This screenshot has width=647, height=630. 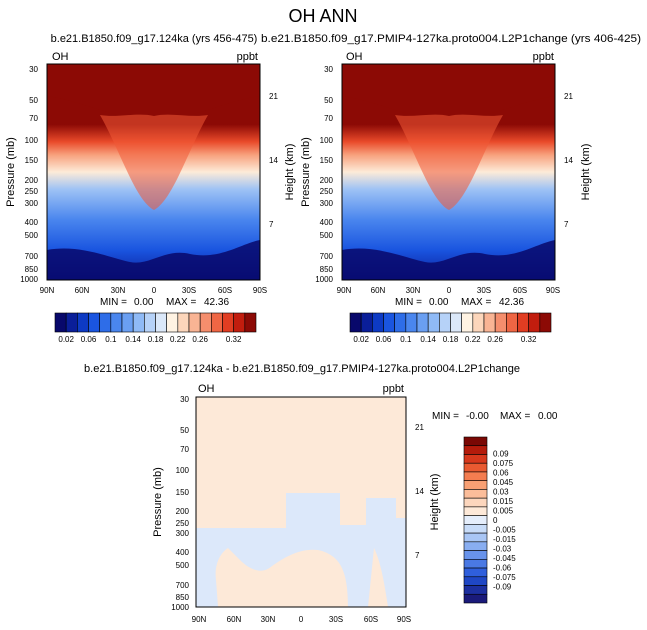 I want to click on panel-3-plot-area, so click(x=301, y=502).